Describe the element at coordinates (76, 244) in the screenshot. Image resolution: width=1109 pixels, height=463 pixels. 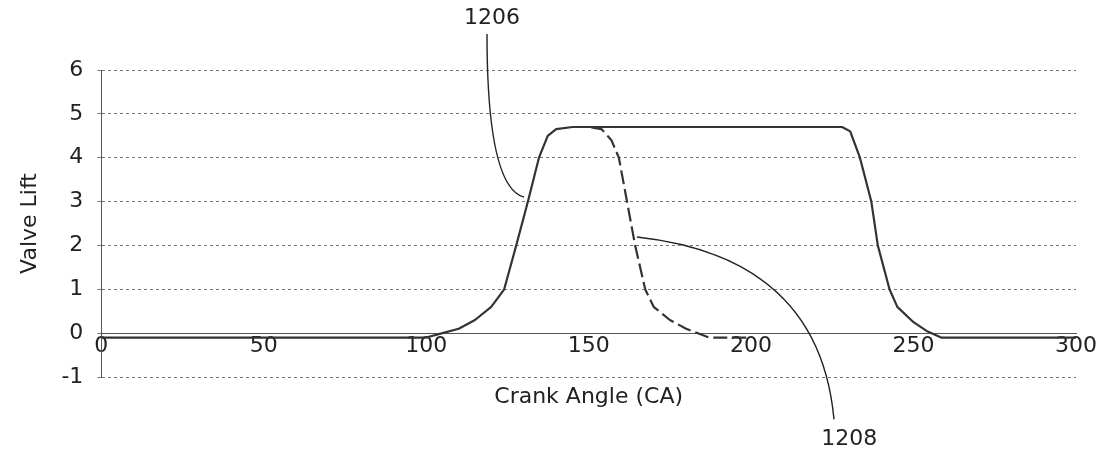
I see `y-tick-label: 2` at that location.